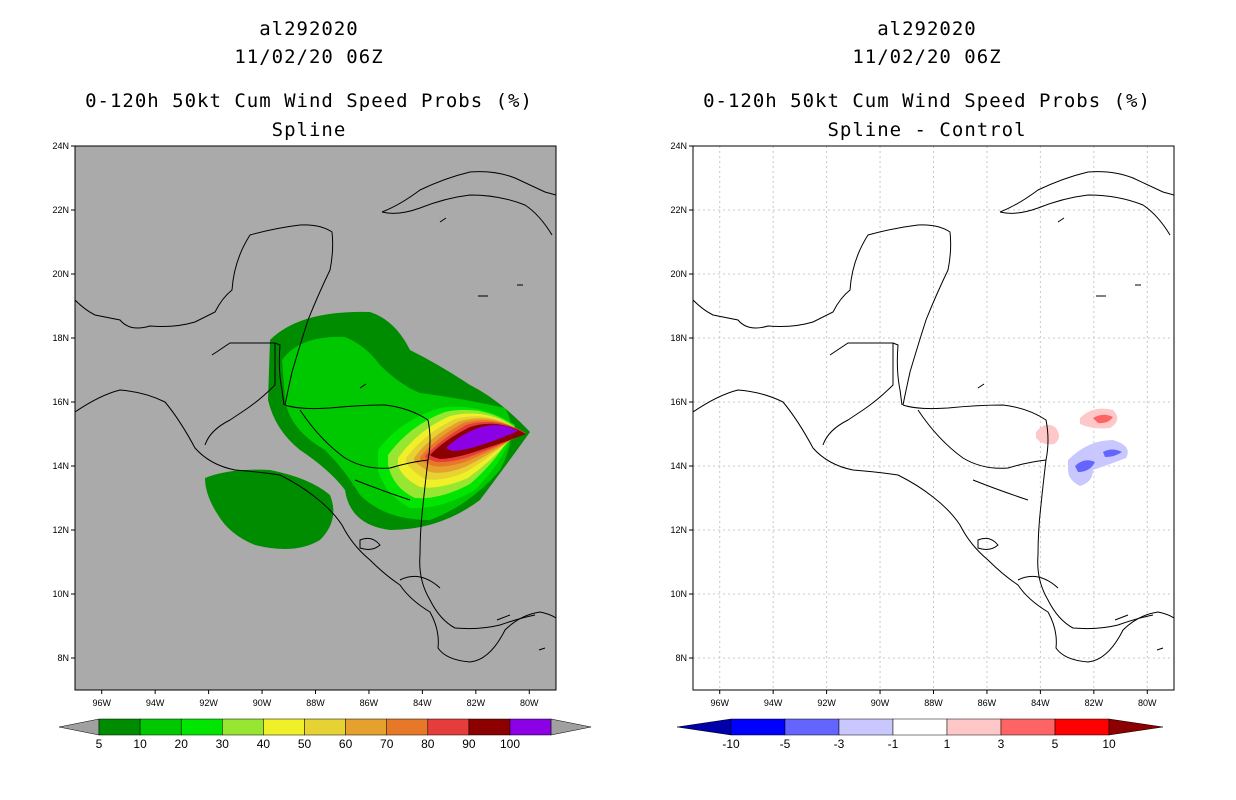 The image size is (1236, 800). Describe the element at coordinates (510, 744) in the screenshot. I see `colorbar-label: 100` at that location.